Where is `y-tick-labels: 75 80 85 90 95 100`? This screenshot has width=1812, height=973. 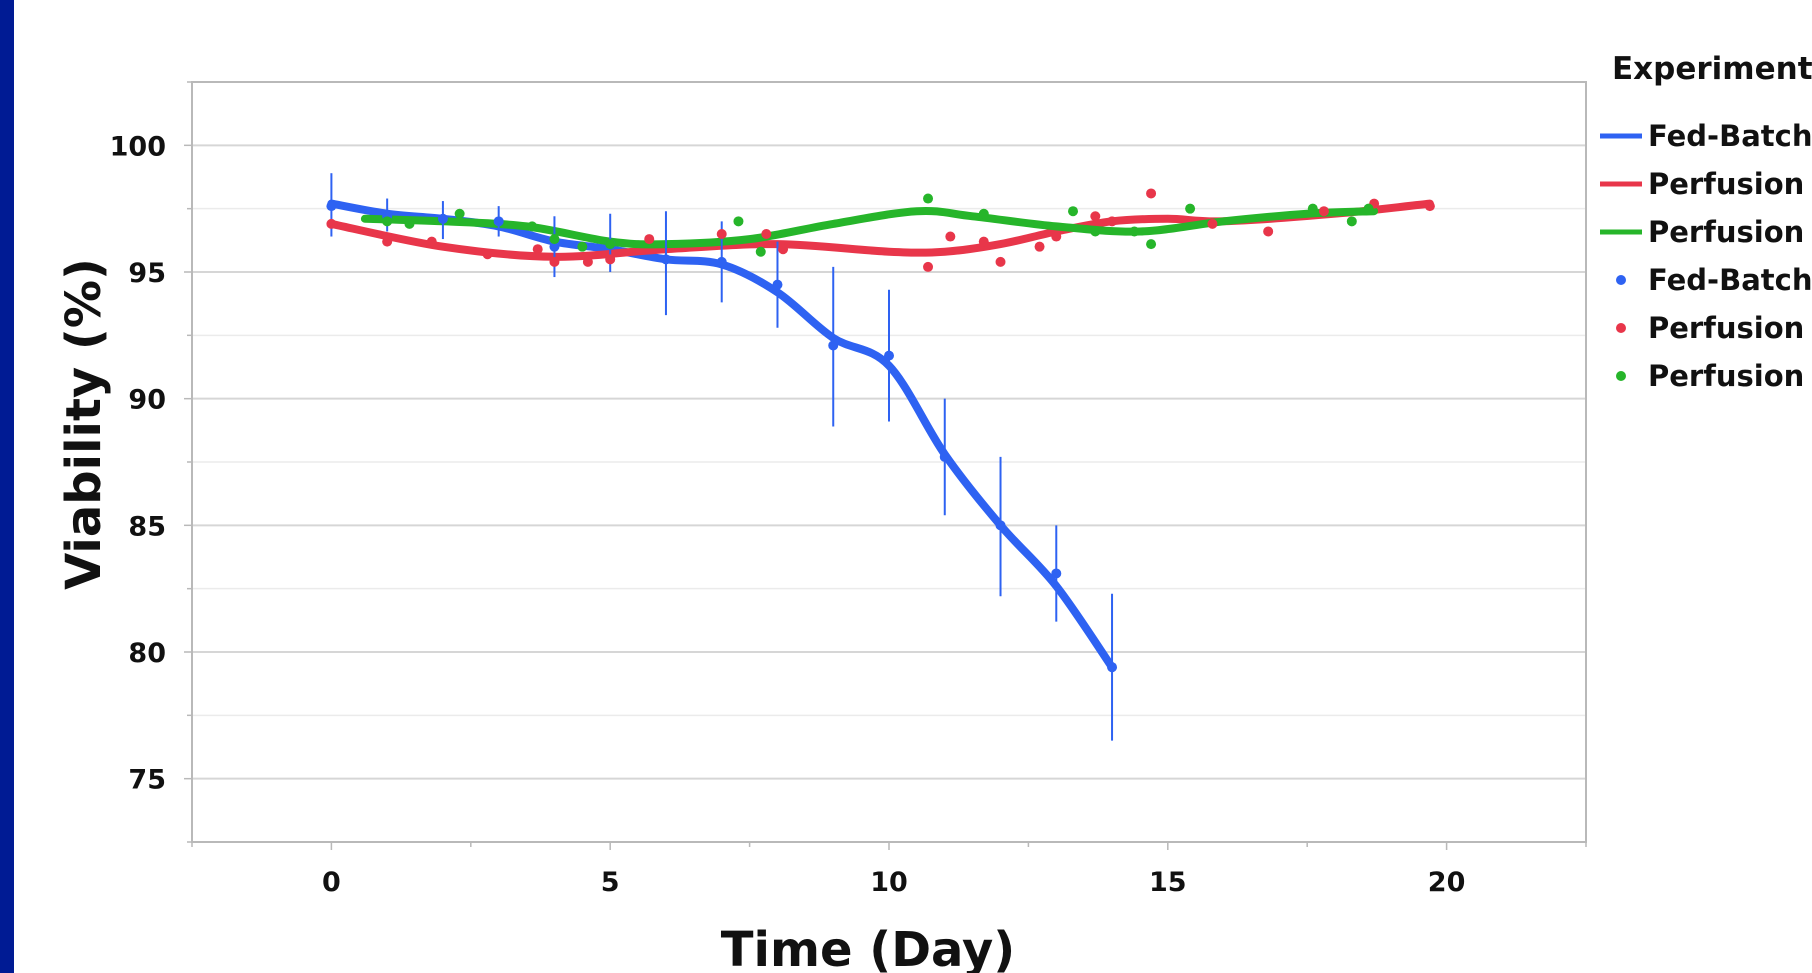 y-tick-labels: 75 80 85 90 95 100 is located at coordinates (138, 463).